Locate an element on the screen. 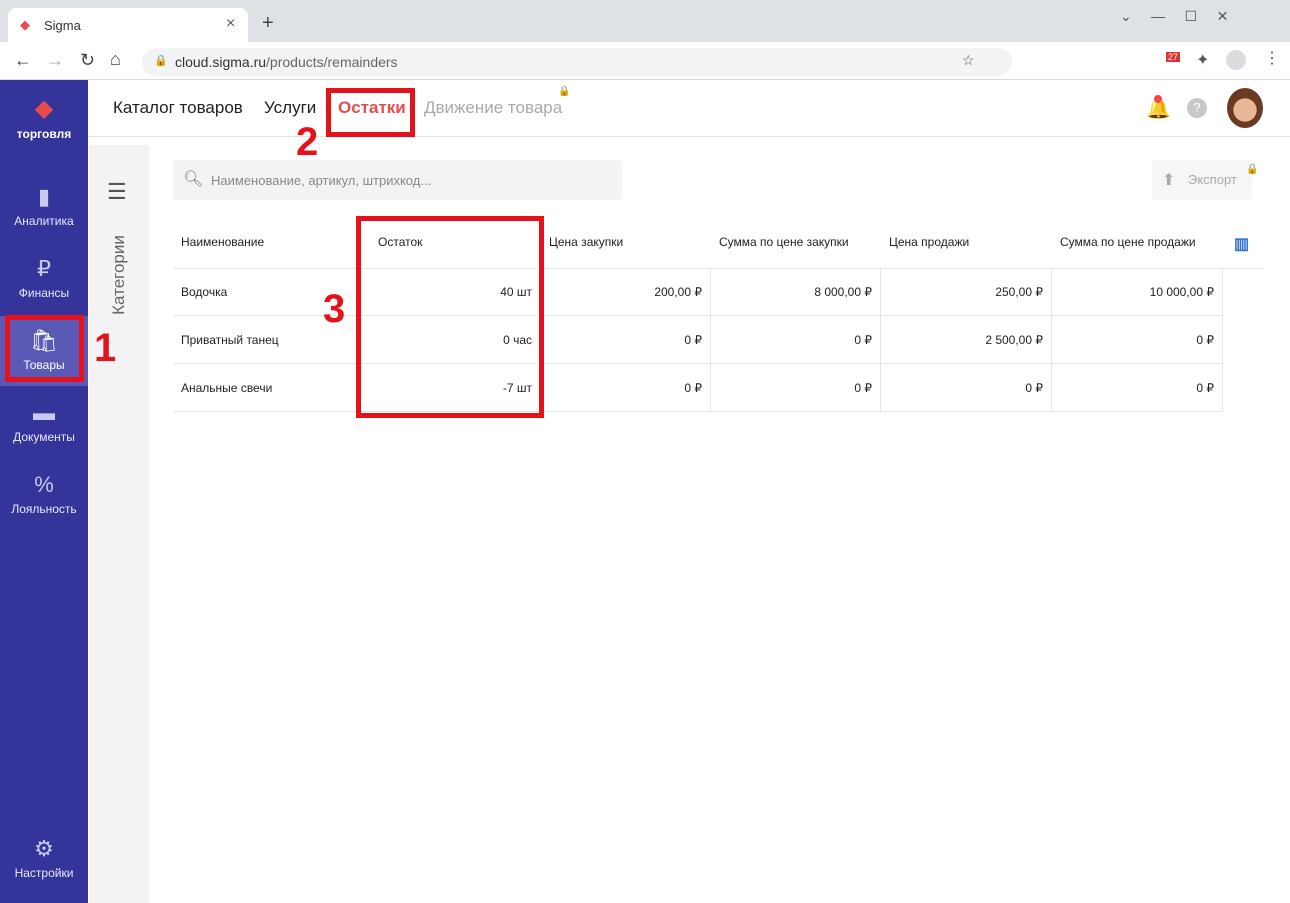 This screenshot has height=903, width=1290. sidebar-item-label: Финансы is located at coordinates (44, 293).